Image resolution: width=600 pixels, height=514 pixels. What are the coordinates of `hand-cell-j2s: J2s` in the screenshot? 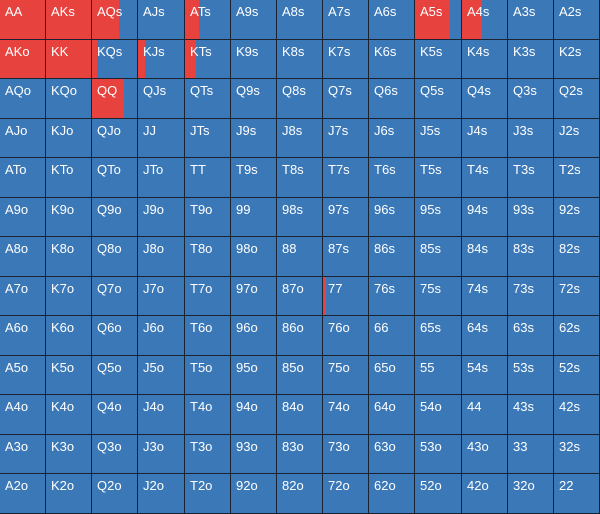 It's located at (576, 138).